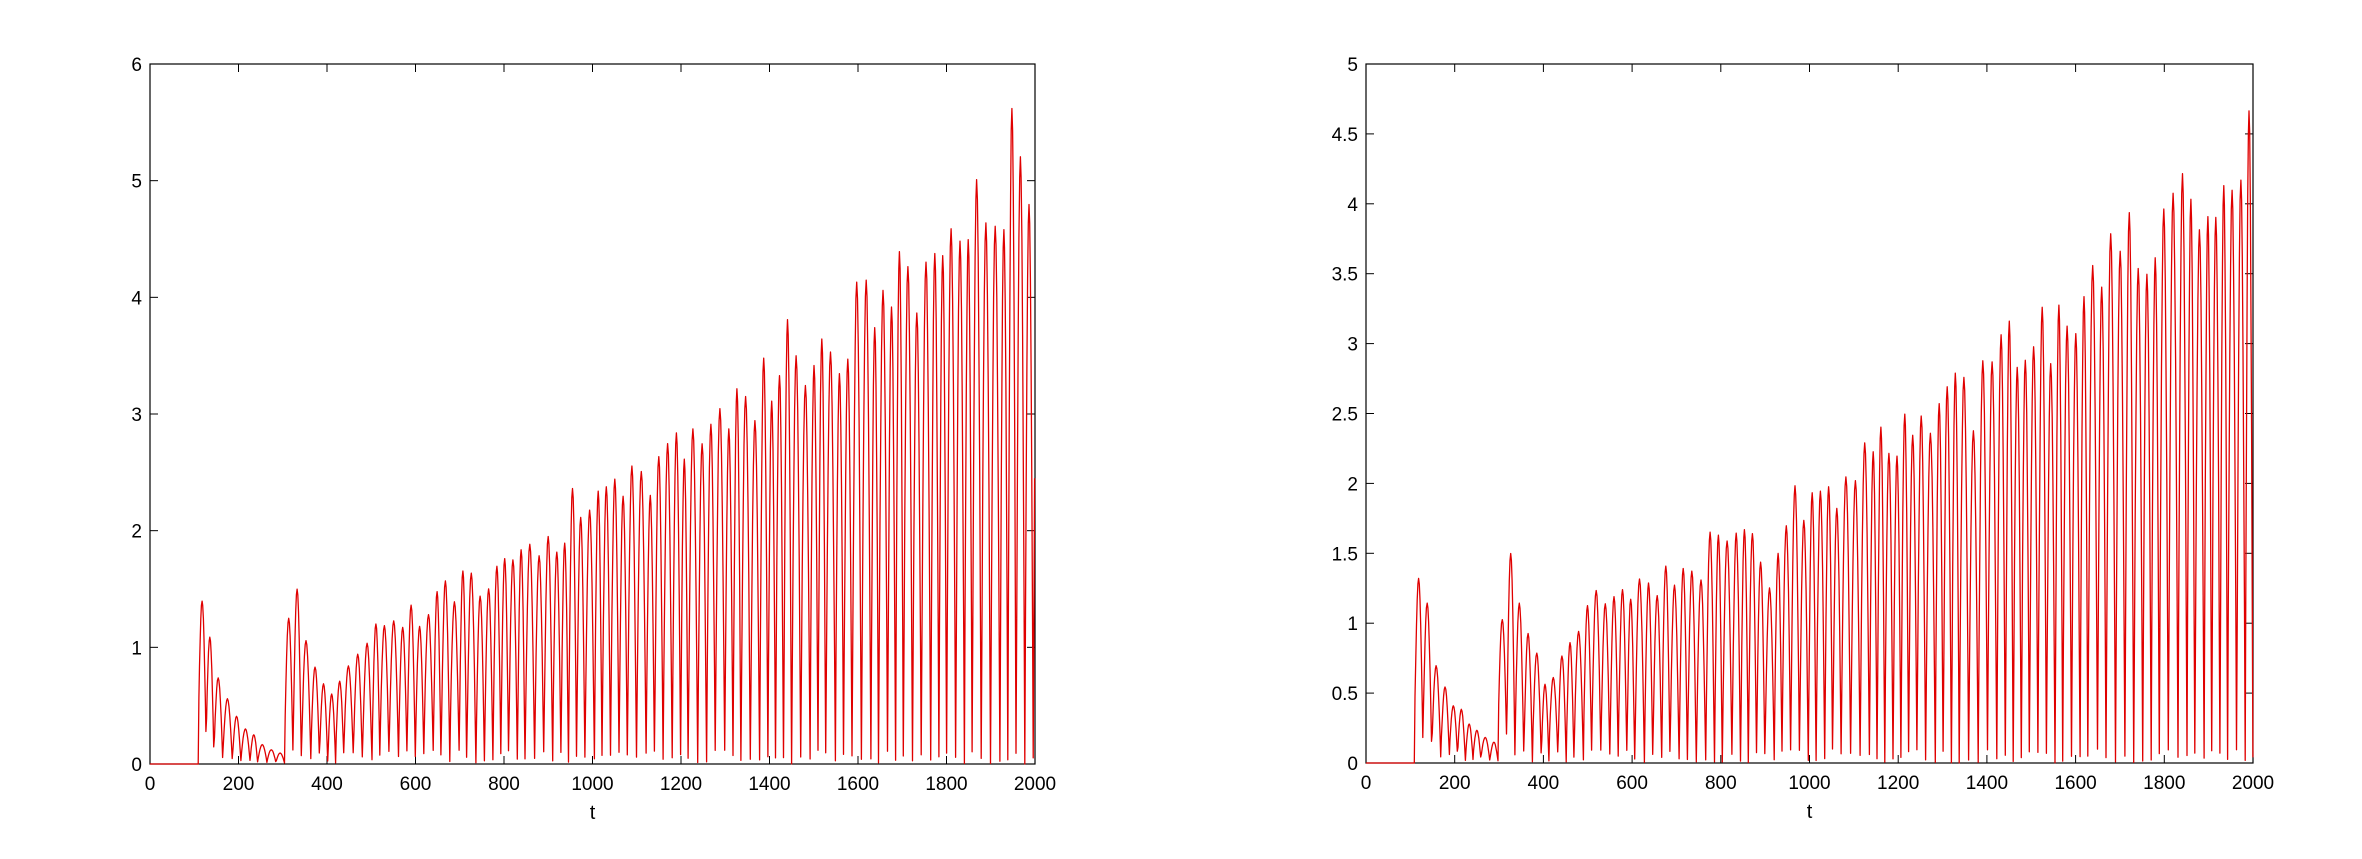 The width and height of the screenshot is (2362, 859). I want to click on y-tick-label: 0.5, so click(1345, 694).